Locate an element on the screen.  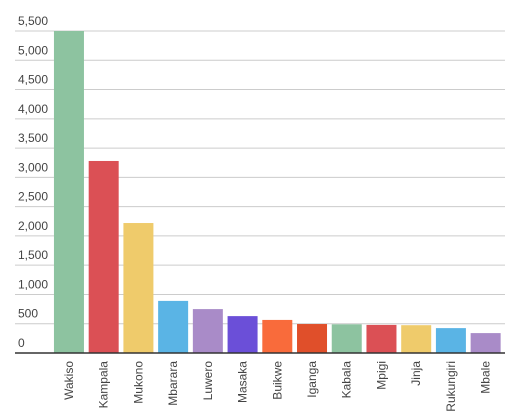
y-tick-label: 0 is located at coordinates (21, 343).